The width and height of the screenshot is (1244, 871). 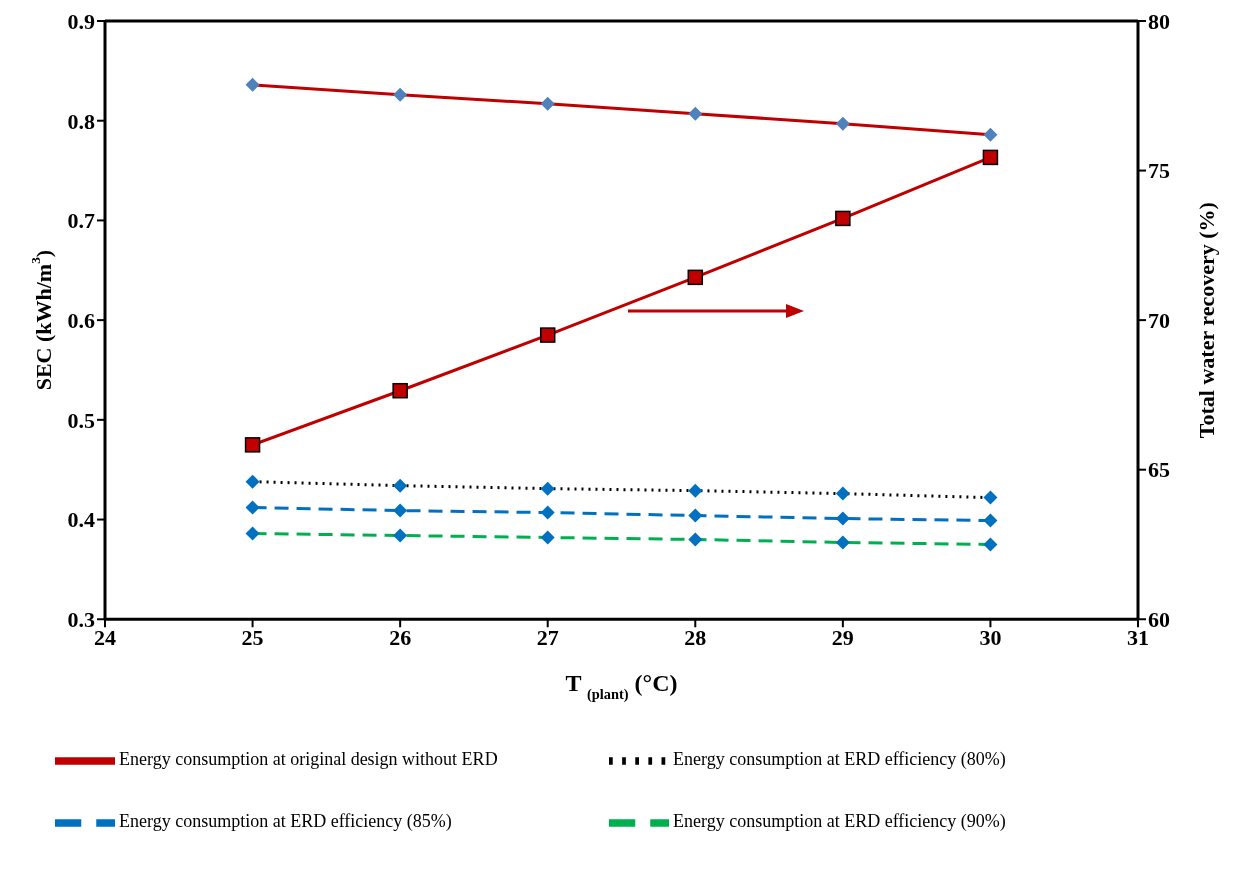 What do you see at coordinates (105, 637) in the screenshot?
I see `x-tick-label: 24` at bounding box center [105, 637].